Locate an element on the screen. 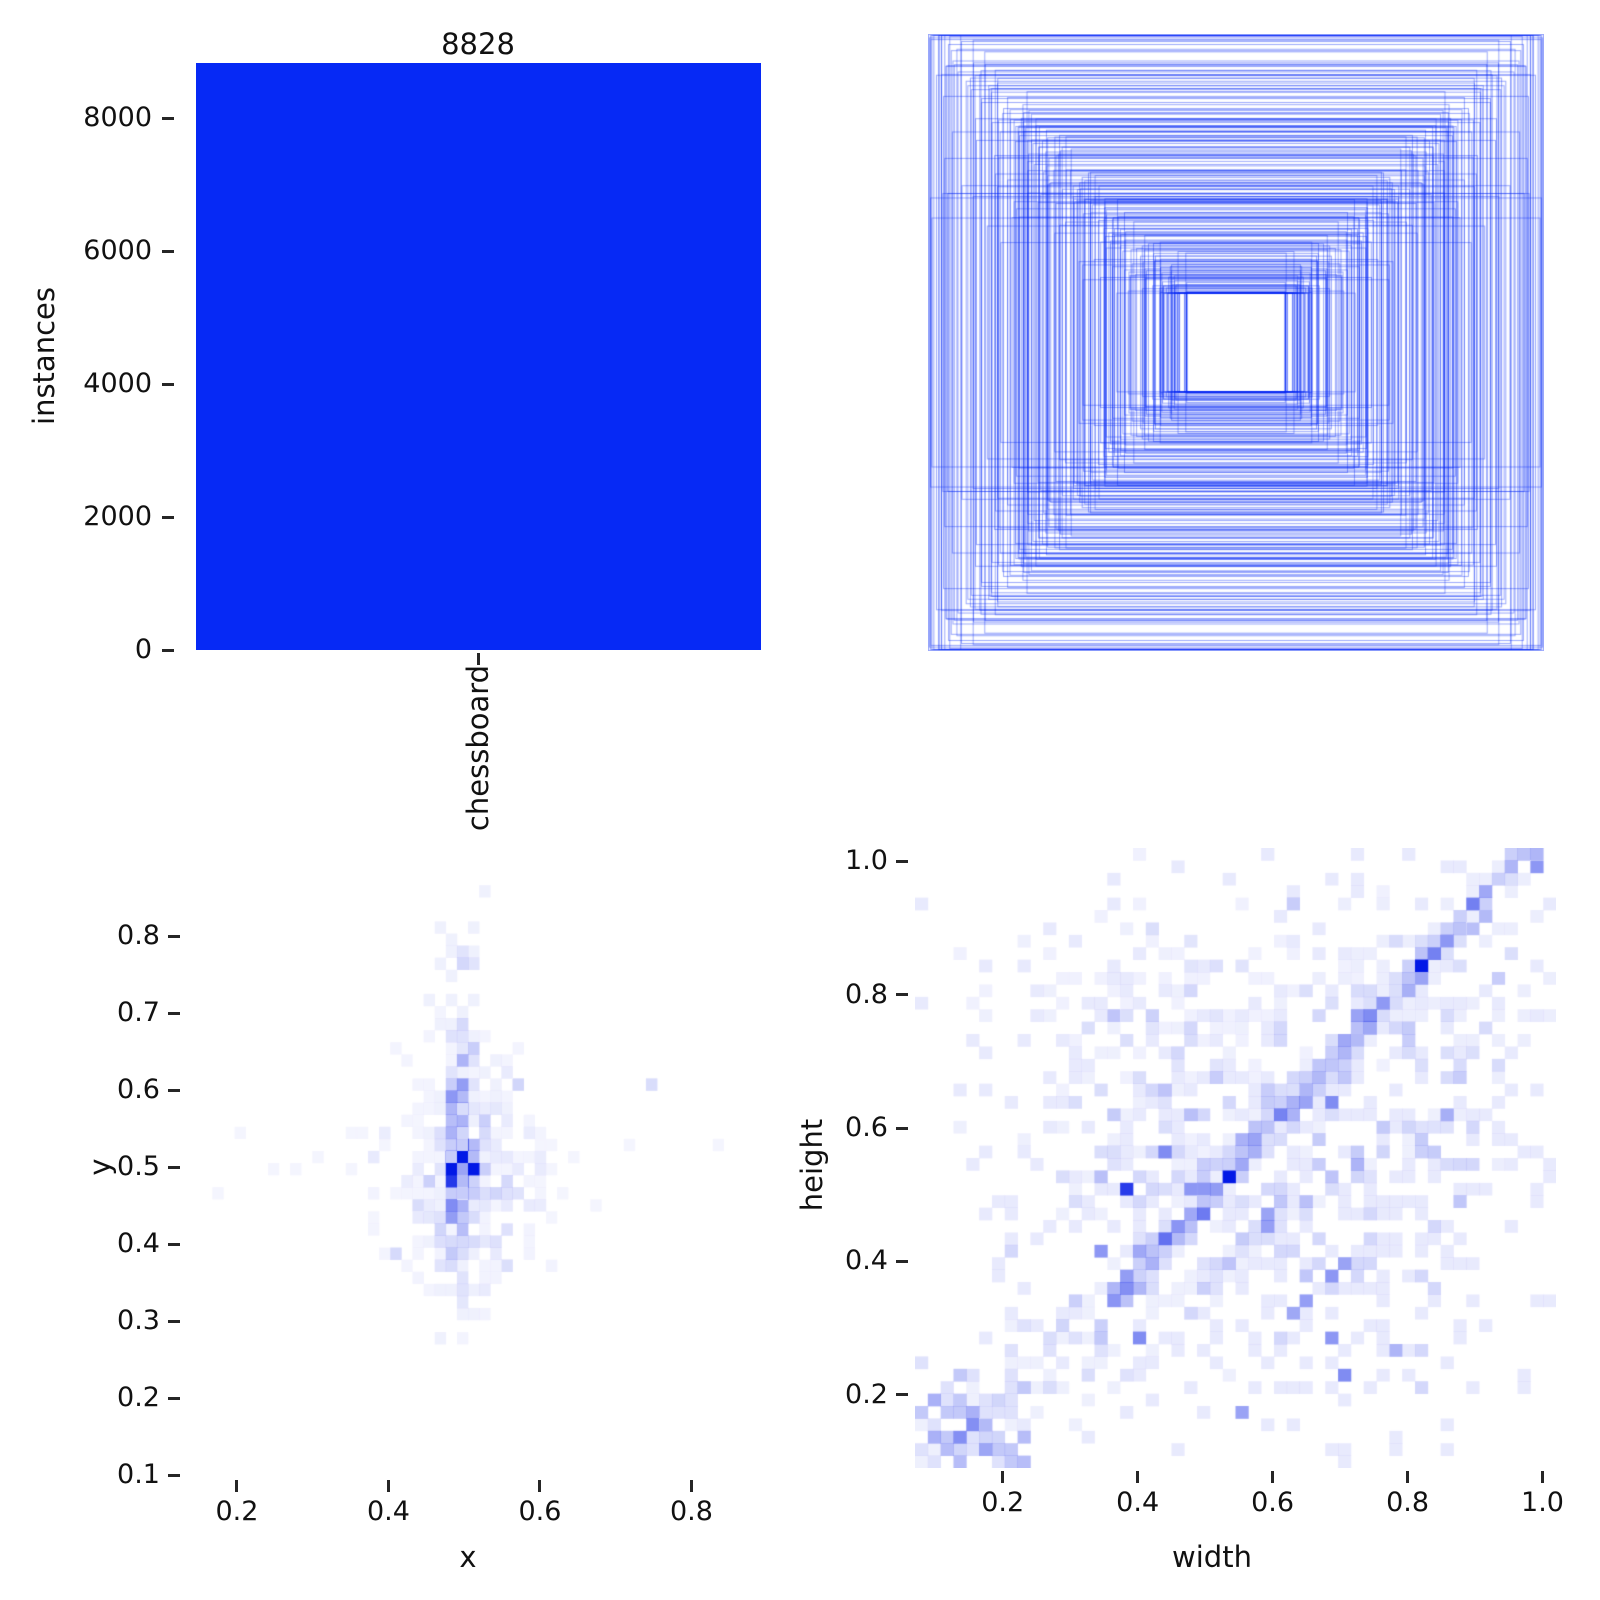 The image size is (1600, 1600). boxes-overlay-canvas is located at coordinates (1236, 342).